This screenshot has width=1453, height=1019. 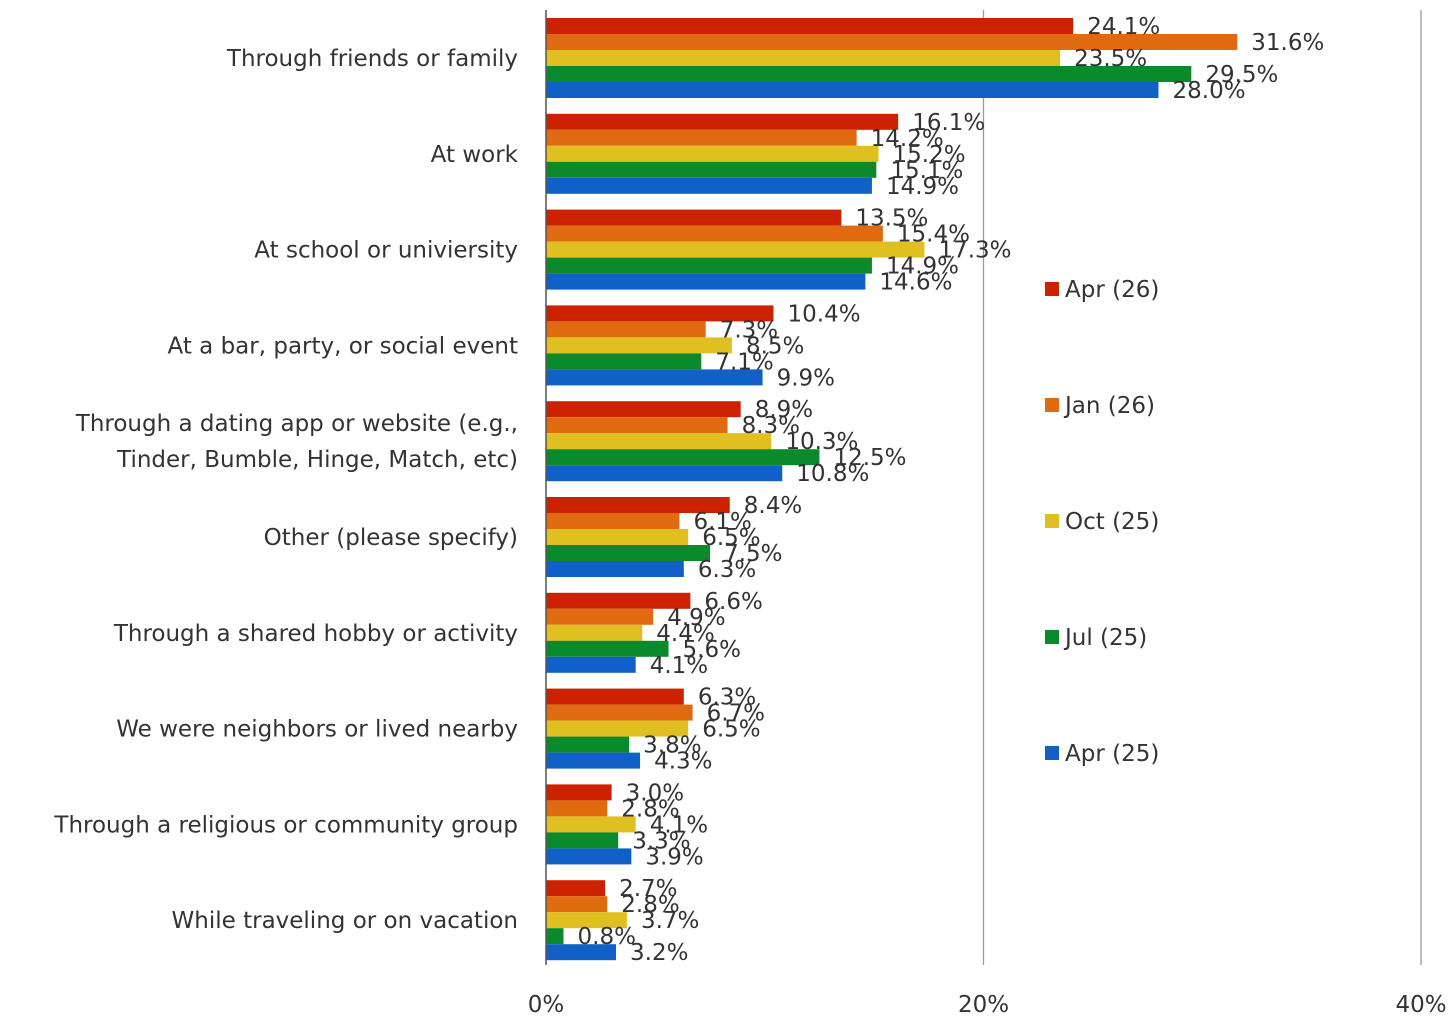 What do you see at coordinates (285, 825) in the screenshot?
I see `category-label-8: Through a religious or community group` at bounding box center [285, 825].